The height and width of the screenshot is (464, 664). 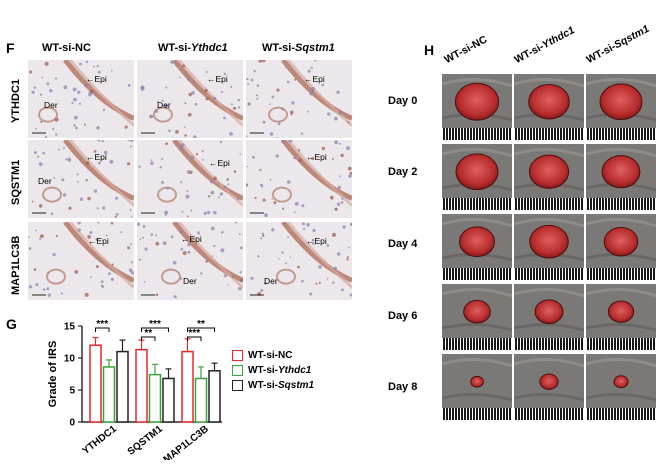 What do you see at coordinates (186, 442) in the screenshot?
I see `x-tick-label: MAP1LC3B` at bounding box center [186, 442].